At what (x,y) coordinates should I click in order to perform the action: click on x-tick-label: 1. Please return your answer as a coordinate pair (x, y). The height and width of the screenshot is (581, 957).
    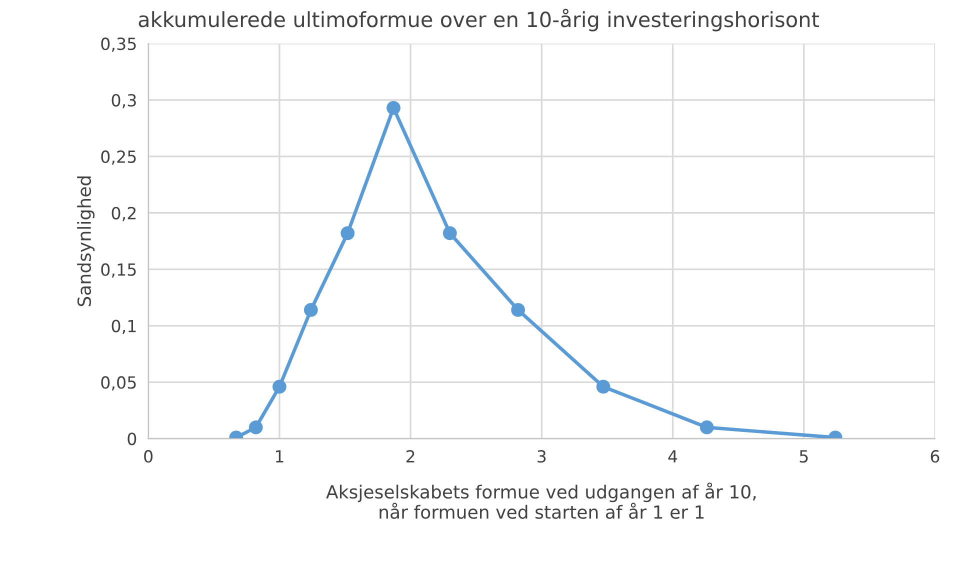
    Looking at the image, I should click on (280, 456).